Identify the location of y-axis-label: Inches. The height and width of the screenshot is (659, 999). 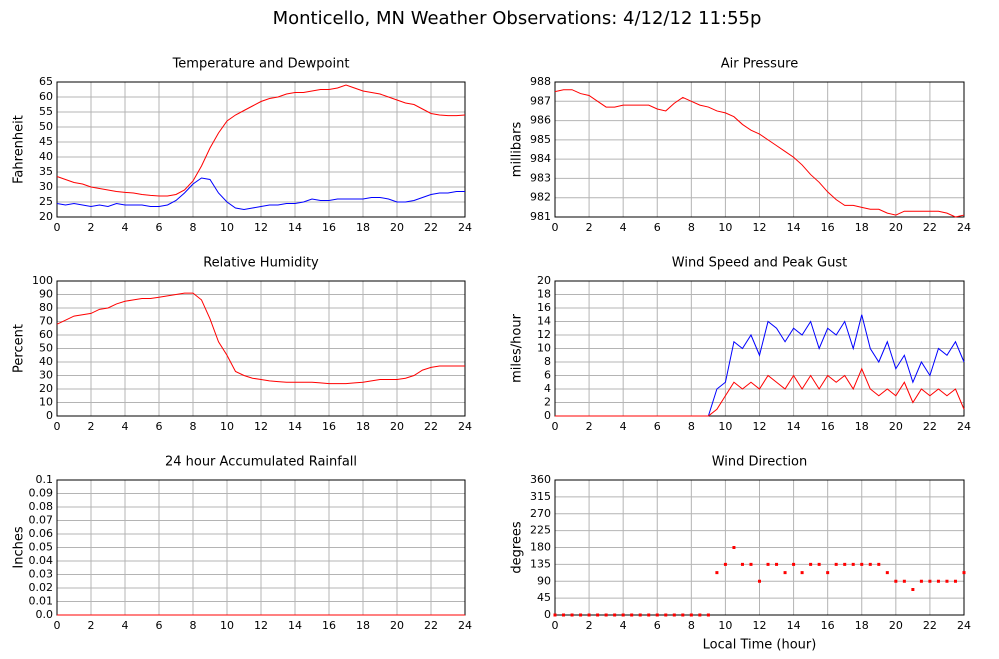
(19, 547).